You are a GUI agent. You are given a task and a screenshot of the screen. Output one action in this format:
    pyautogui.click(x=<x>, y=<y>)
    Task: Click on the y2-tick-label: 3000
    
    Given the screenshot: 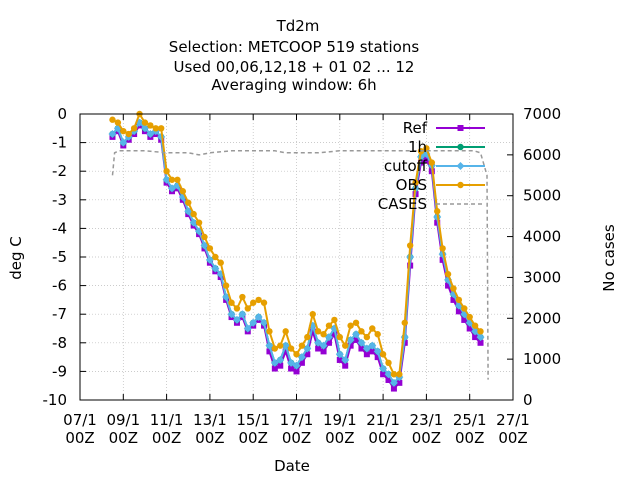 What is the action you would take?
    pyautogui.click(x=542, y=277)
    